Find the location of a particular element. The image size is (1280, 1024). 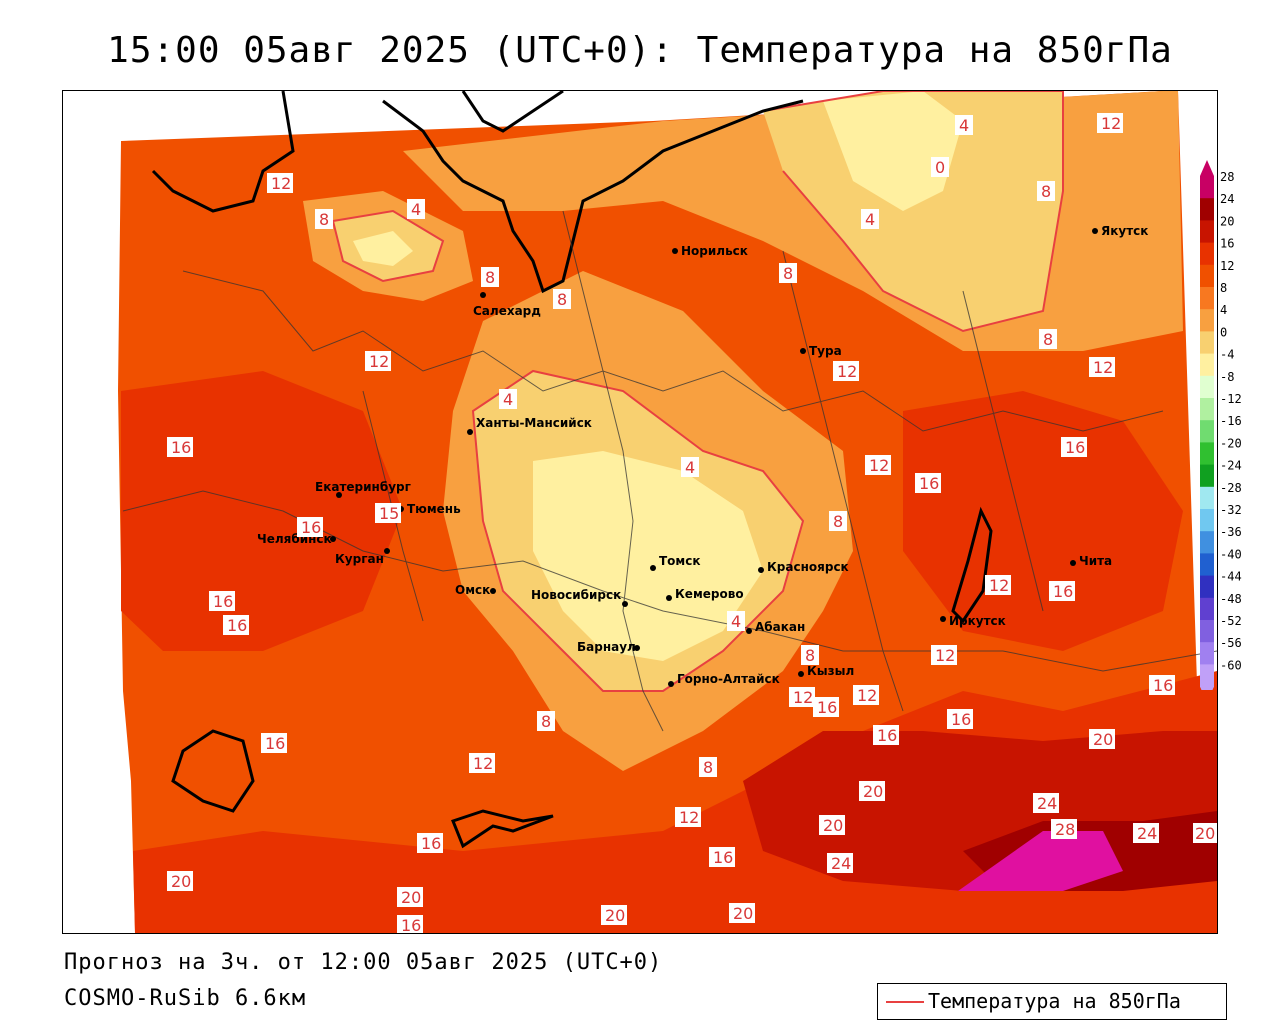

colorbar-tick-label: 4 is located at coordinates (1223, 310).